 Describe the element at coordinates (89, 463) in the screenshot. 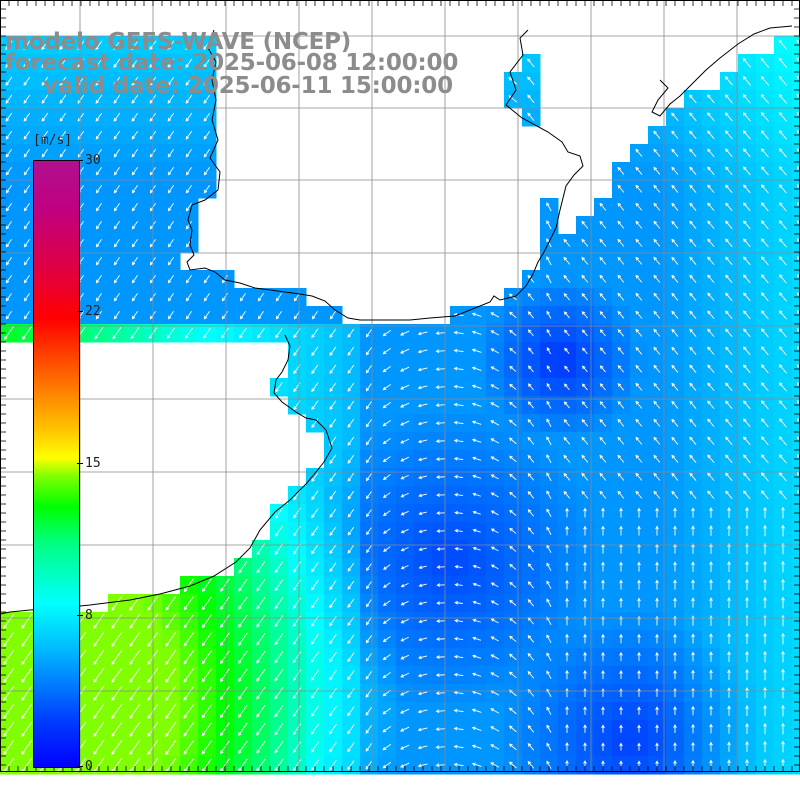

I see `colorbar-tick: 15` at that location.